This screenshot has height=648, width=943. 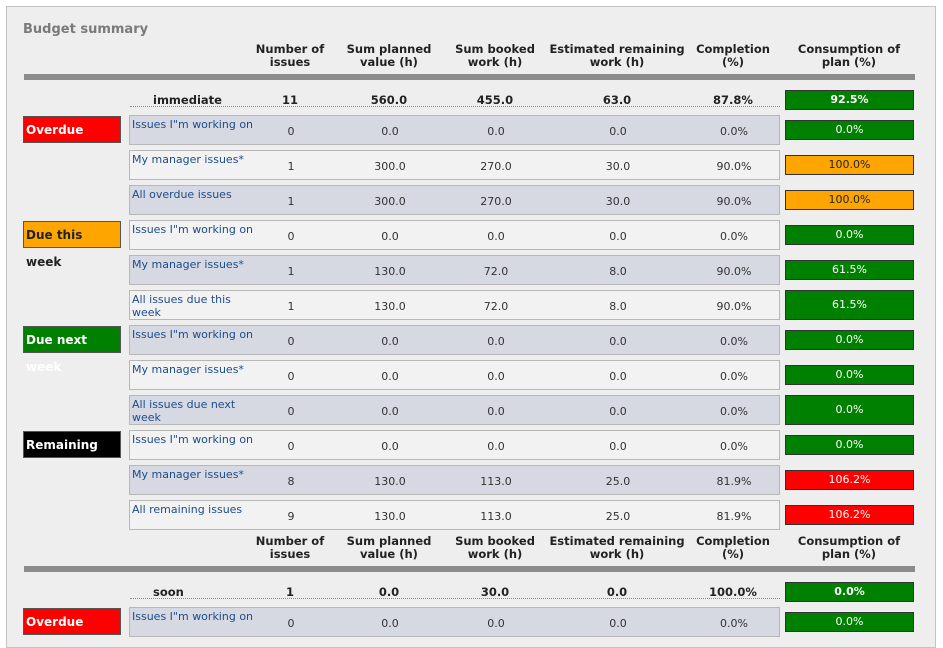 What do you see at coordinates (72, 245) in the screenshot?
I see `category-label: Due this week` at bounding box center [72, 245].